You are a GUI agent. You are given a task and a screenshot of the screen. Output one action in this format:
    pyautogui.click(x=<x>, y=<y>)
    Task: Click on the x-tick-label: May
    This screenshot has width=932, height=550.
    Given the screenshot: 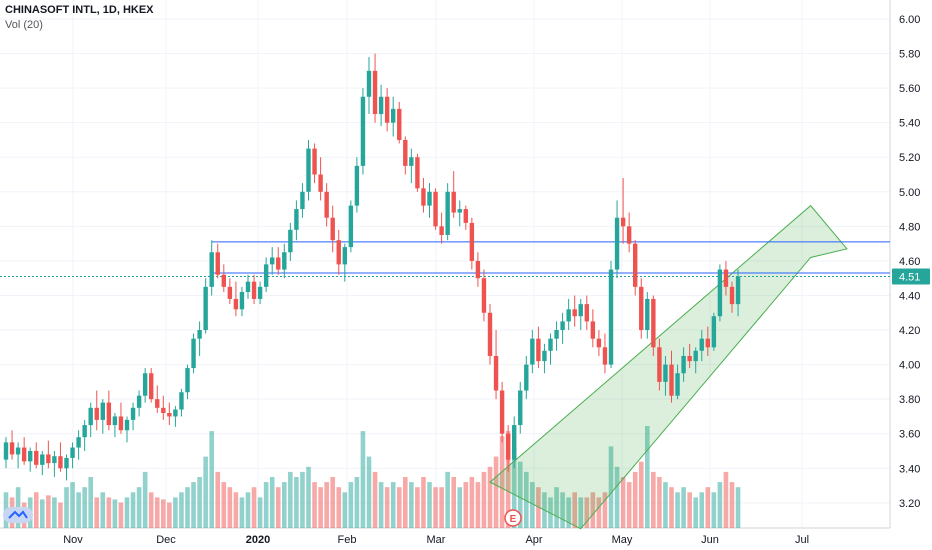 What is the action you would take?
    pyautogui.click(x=622, y=540)
    